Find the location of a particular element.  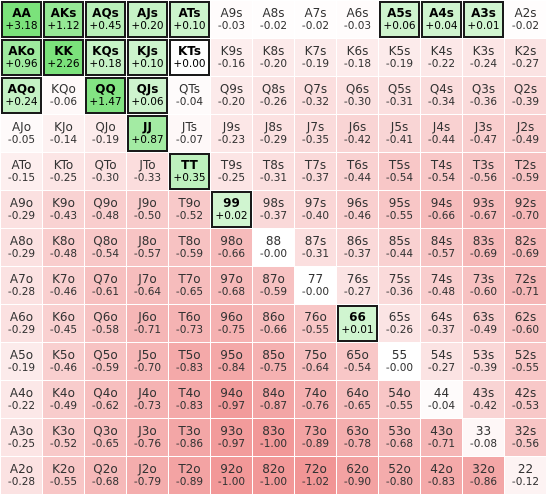

hand-cell-ATo: ATo -0.15 is located at coordinates (21, 171).